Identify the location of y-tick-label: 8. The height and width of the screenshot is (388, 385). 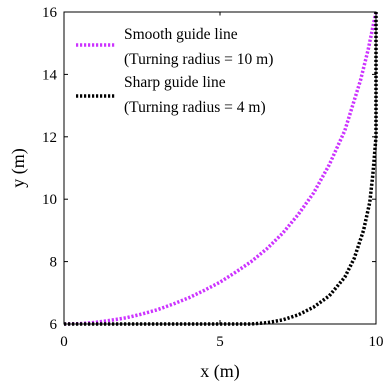
(54, 263).